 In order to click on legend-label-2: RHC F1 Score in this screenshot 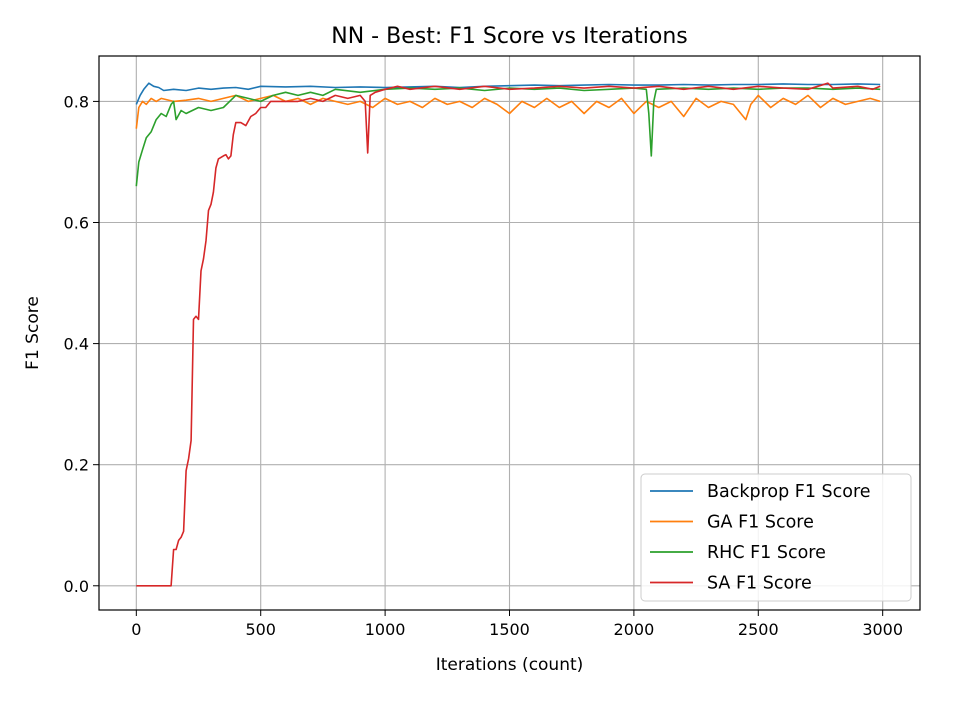, I will do `click(766, 553)`.